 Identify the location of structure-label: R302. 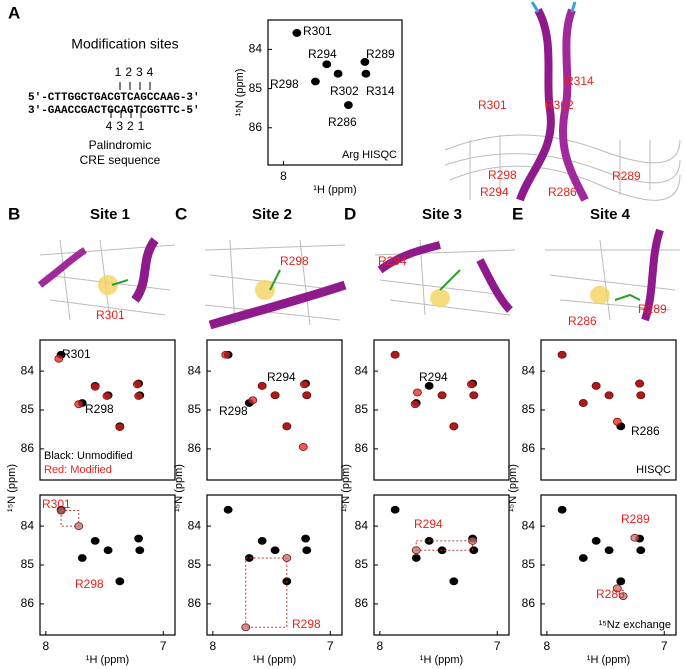
(559, 105).